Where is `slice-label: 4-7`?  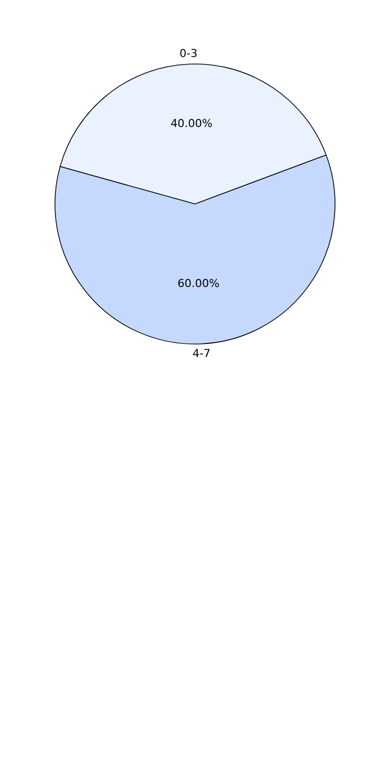 slice-label: 4-7 is located at coordinates (201, 353).